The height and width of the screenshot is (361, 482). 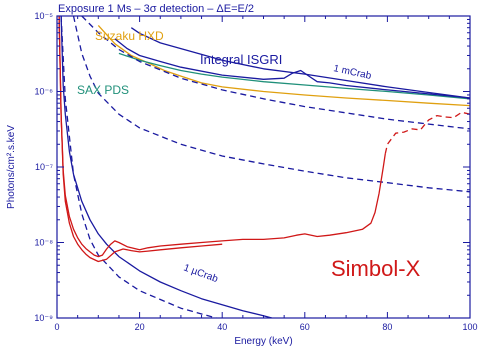 What do you see at coordinates (140, 327) in the screenshot?
I see `x-tick-label: 20` at bounding box center [140, 327].